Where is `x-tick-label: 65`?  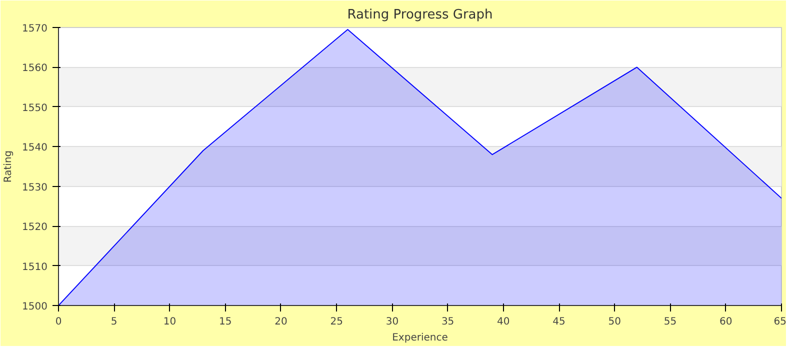
x-tick-label: 65 is located at coordinates (780, 322).